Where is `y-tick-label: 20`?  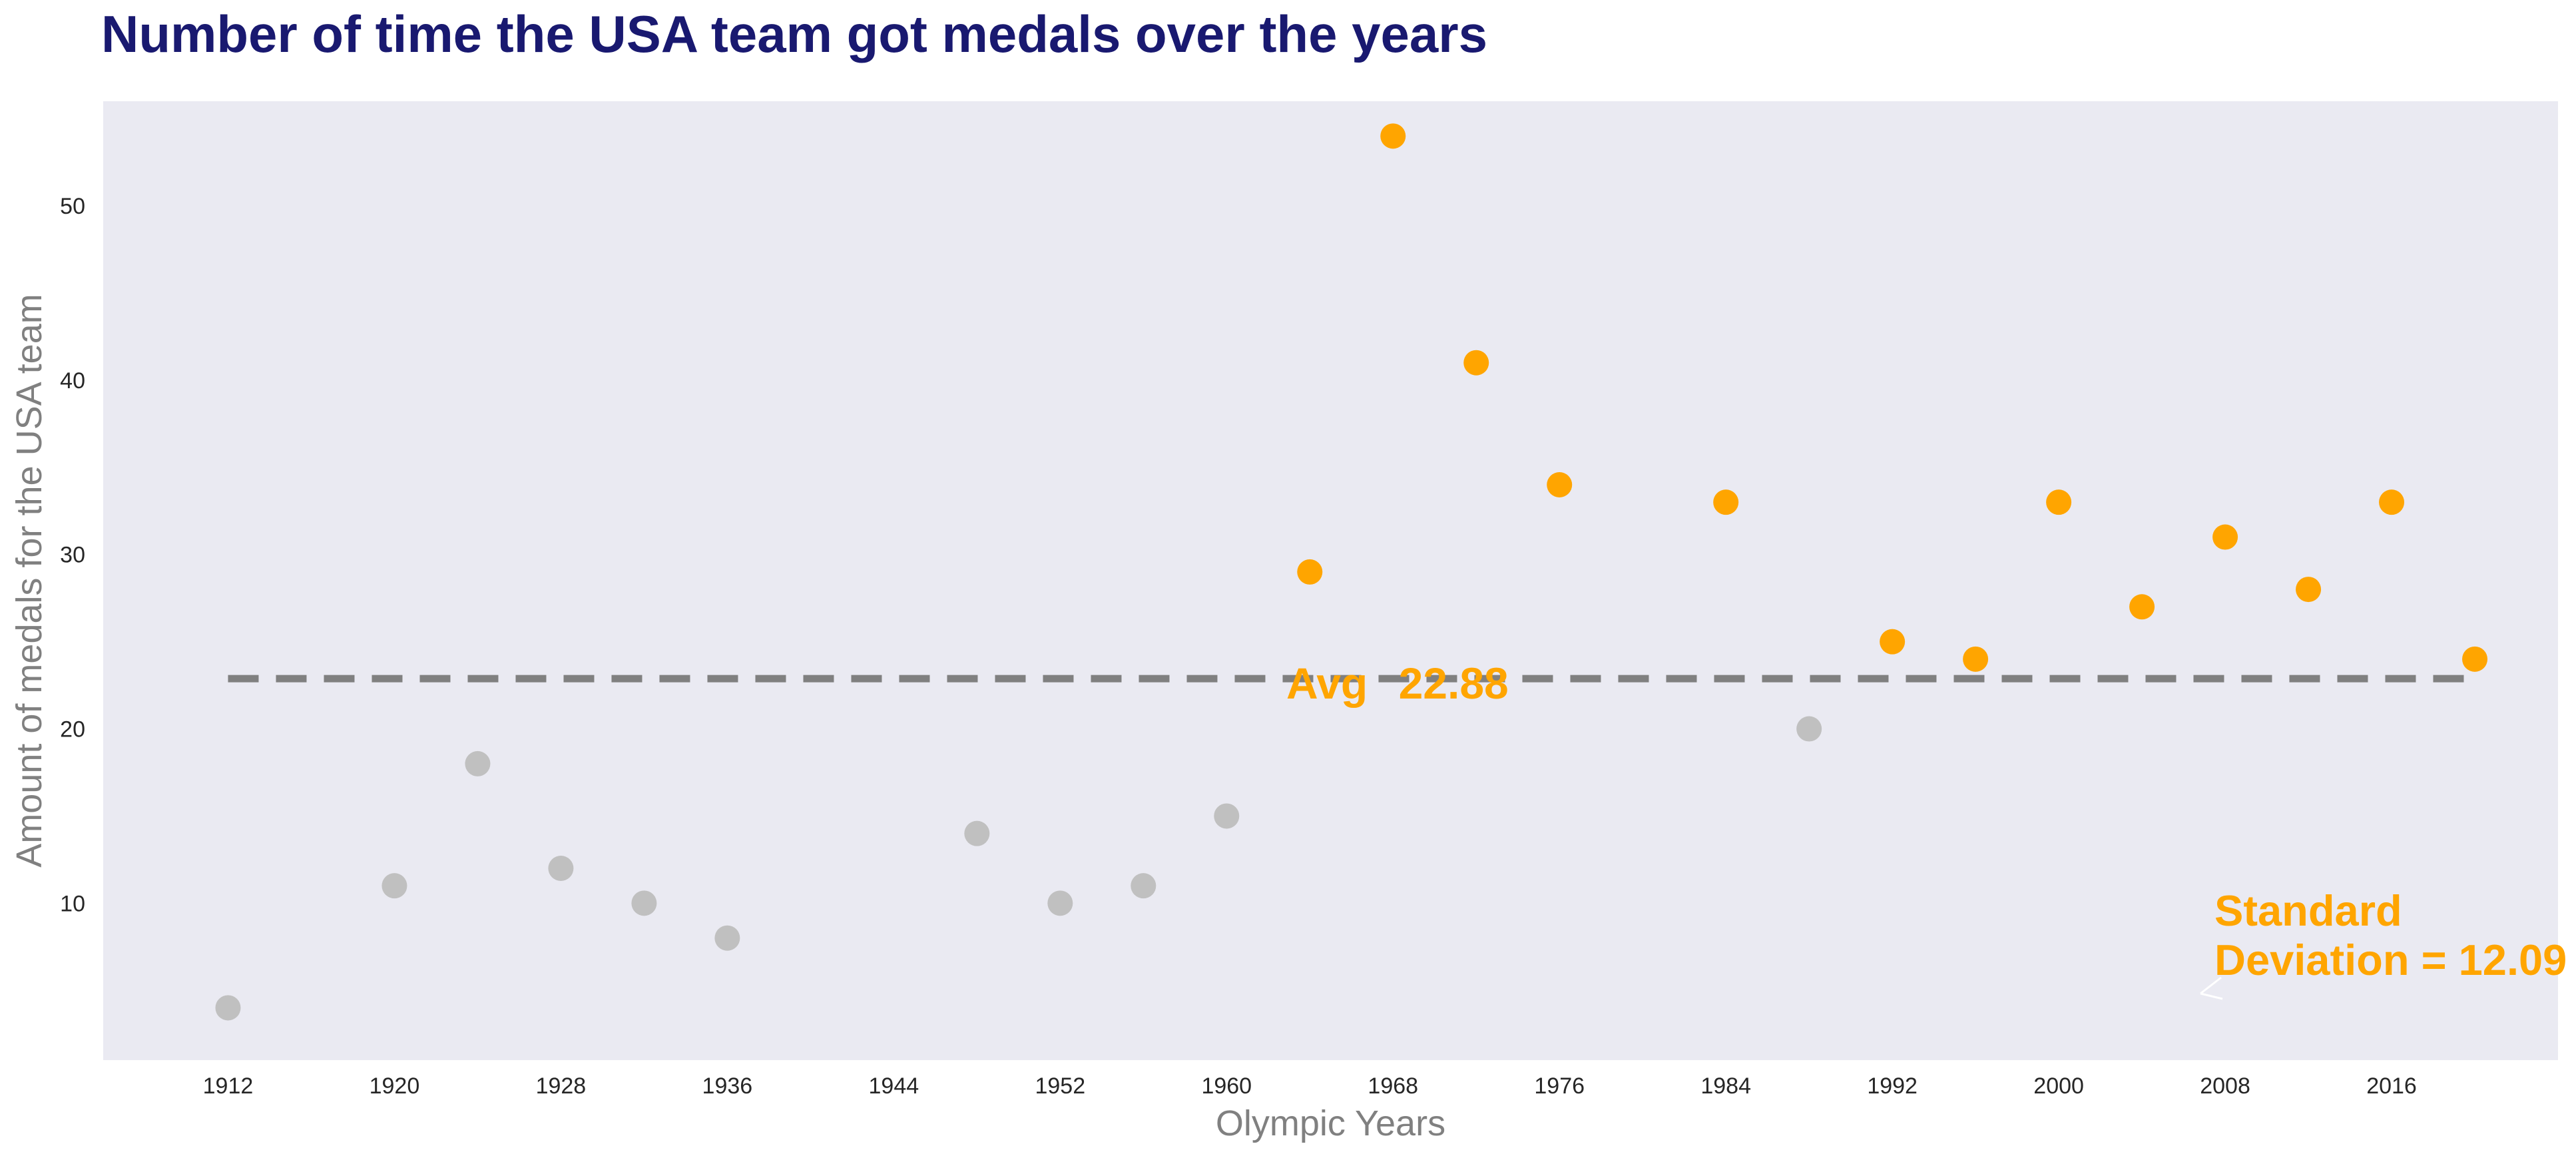 y-tick-label: 20 is located at coordinates (72, 729).